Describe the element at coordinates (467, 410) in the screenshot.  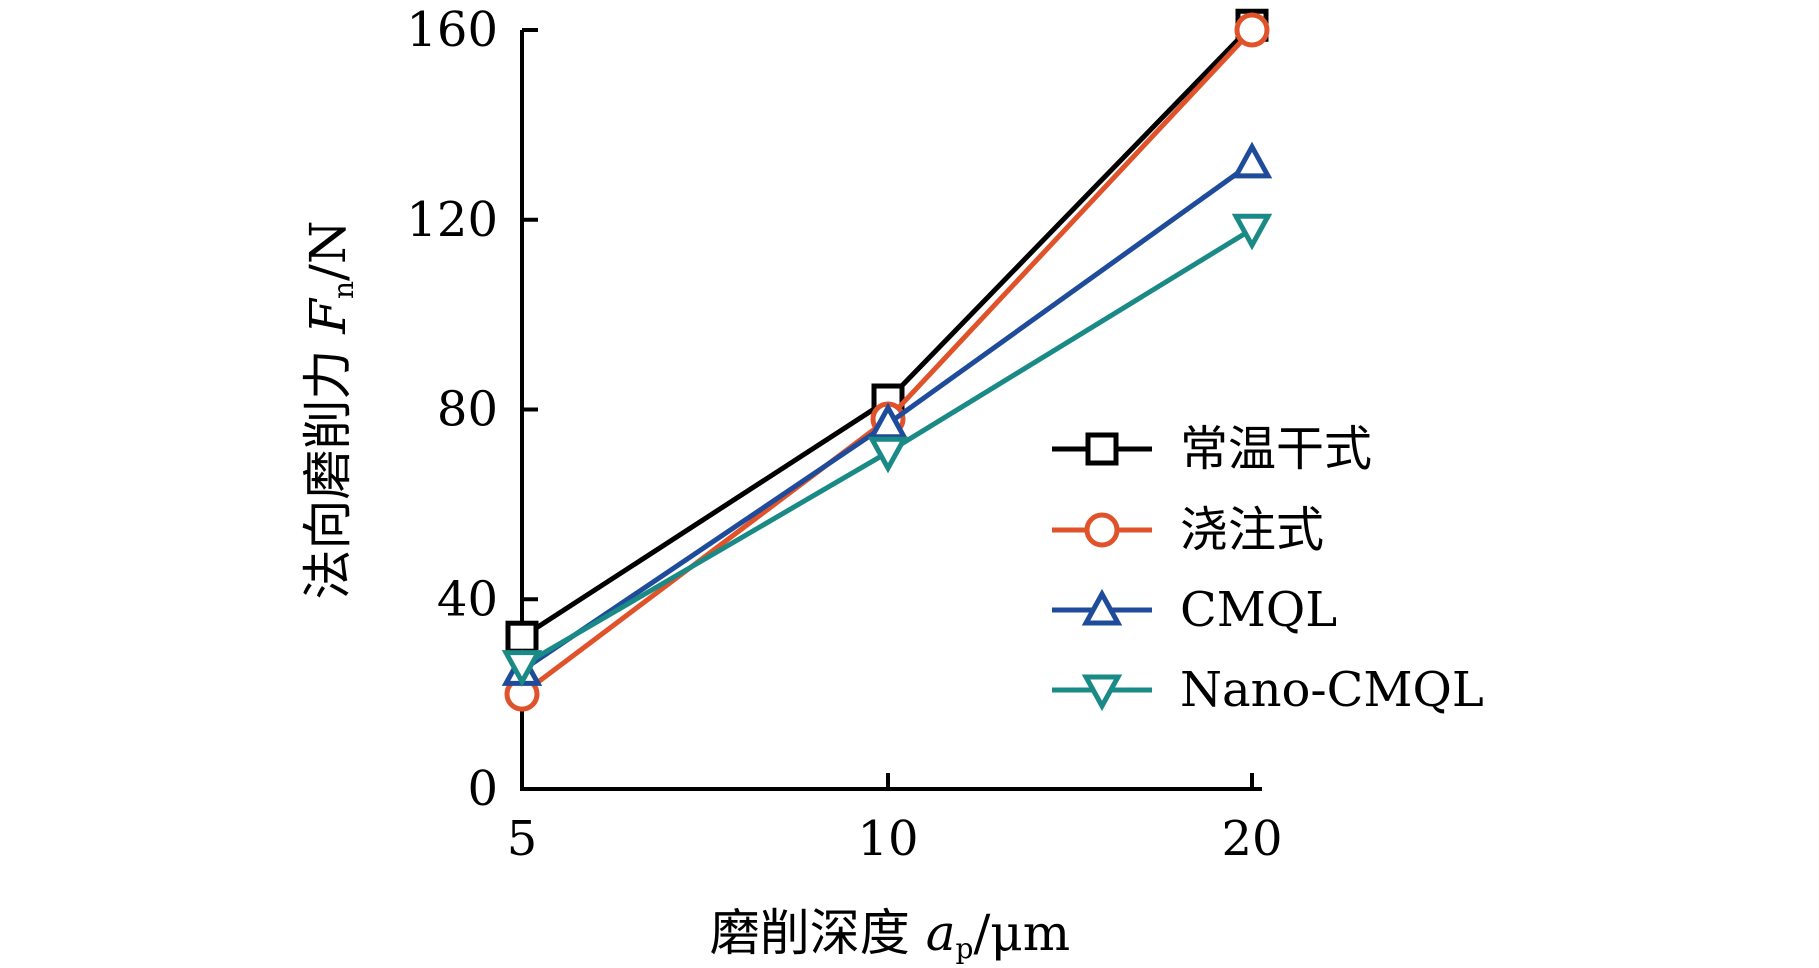
I see `y-tick-label: 80` at that location.